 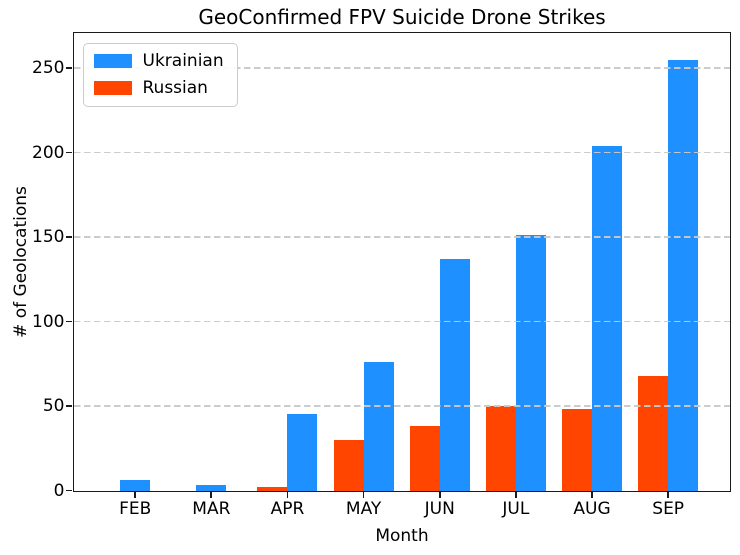 What do you see at coordinates (48, 321) in the screenshot?
I see `y-tick-label-100: 100` at bounding box center [48, 321].